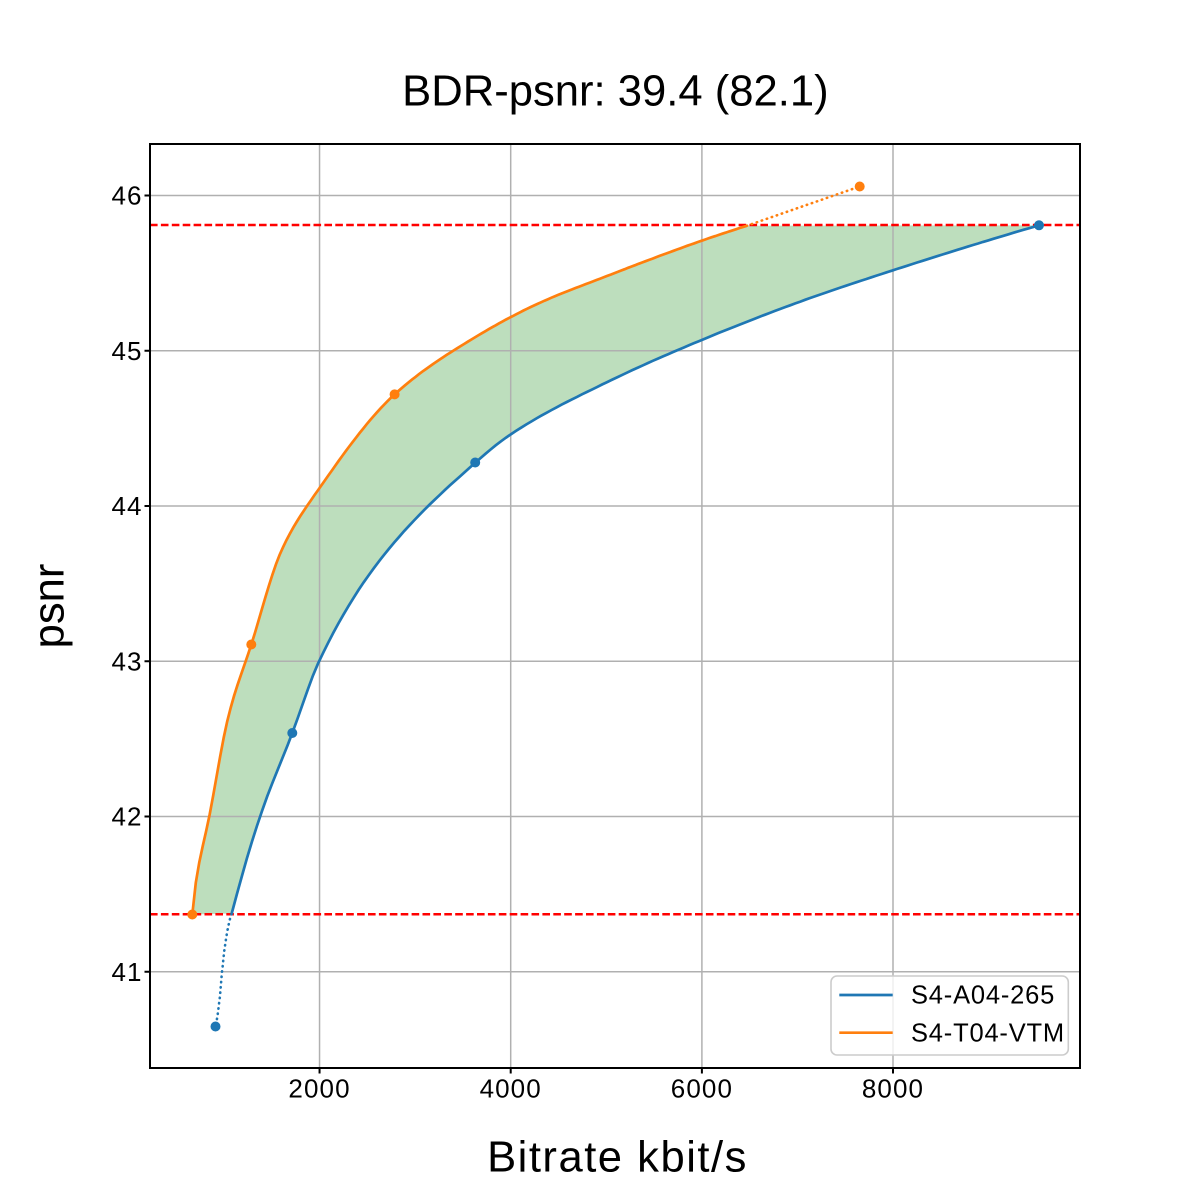 This screenshot has width=1200, height=1200. Describe the element at coordinates (511, 1088) in the screenshot. I see `svg-text: 4000` at that location.